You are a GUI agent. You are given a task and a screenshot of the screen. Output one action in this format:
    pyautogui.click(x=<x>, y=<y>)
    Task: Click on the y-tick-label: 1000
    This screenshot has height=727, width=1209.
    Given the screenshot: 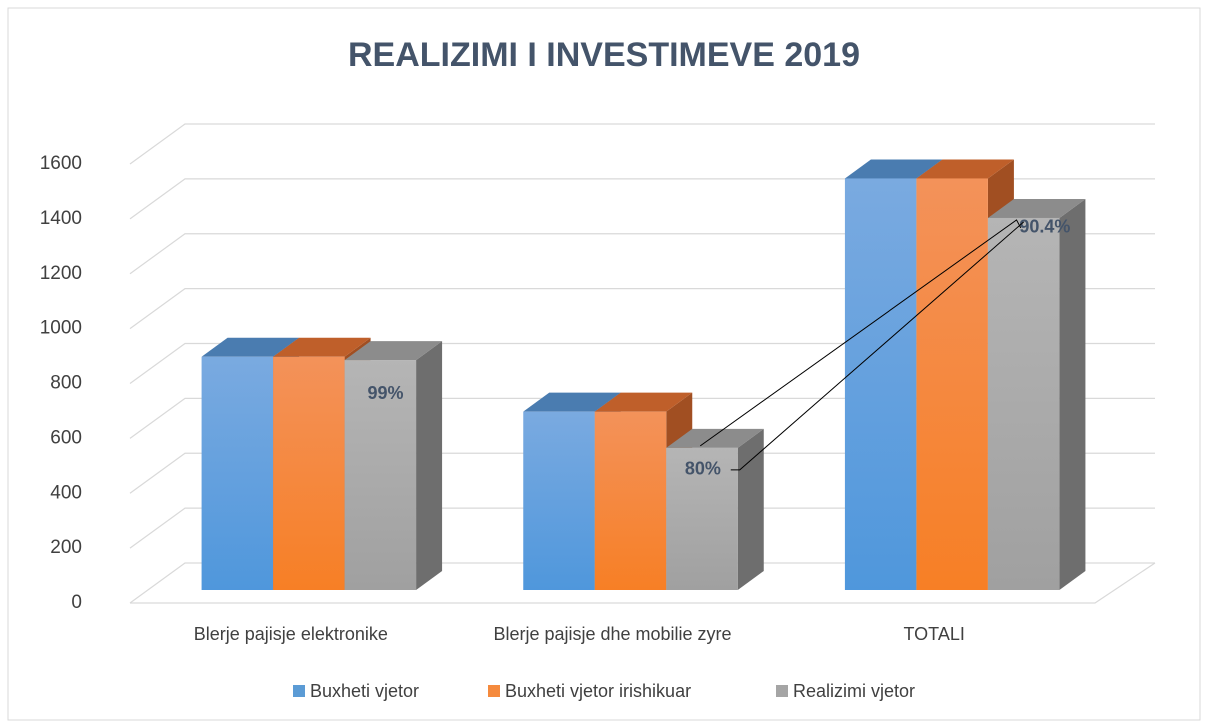 What is the action you would take?
    pyautogui.click(x=61, y=328)
    